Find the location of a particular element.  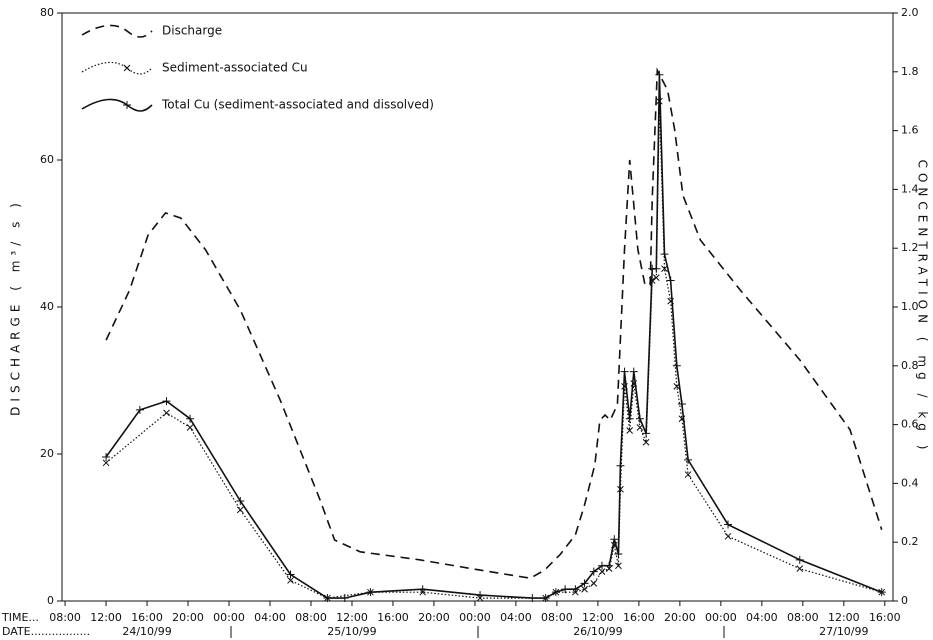

y2-tick-label: 2.0 is located at coordinates (910, 12).